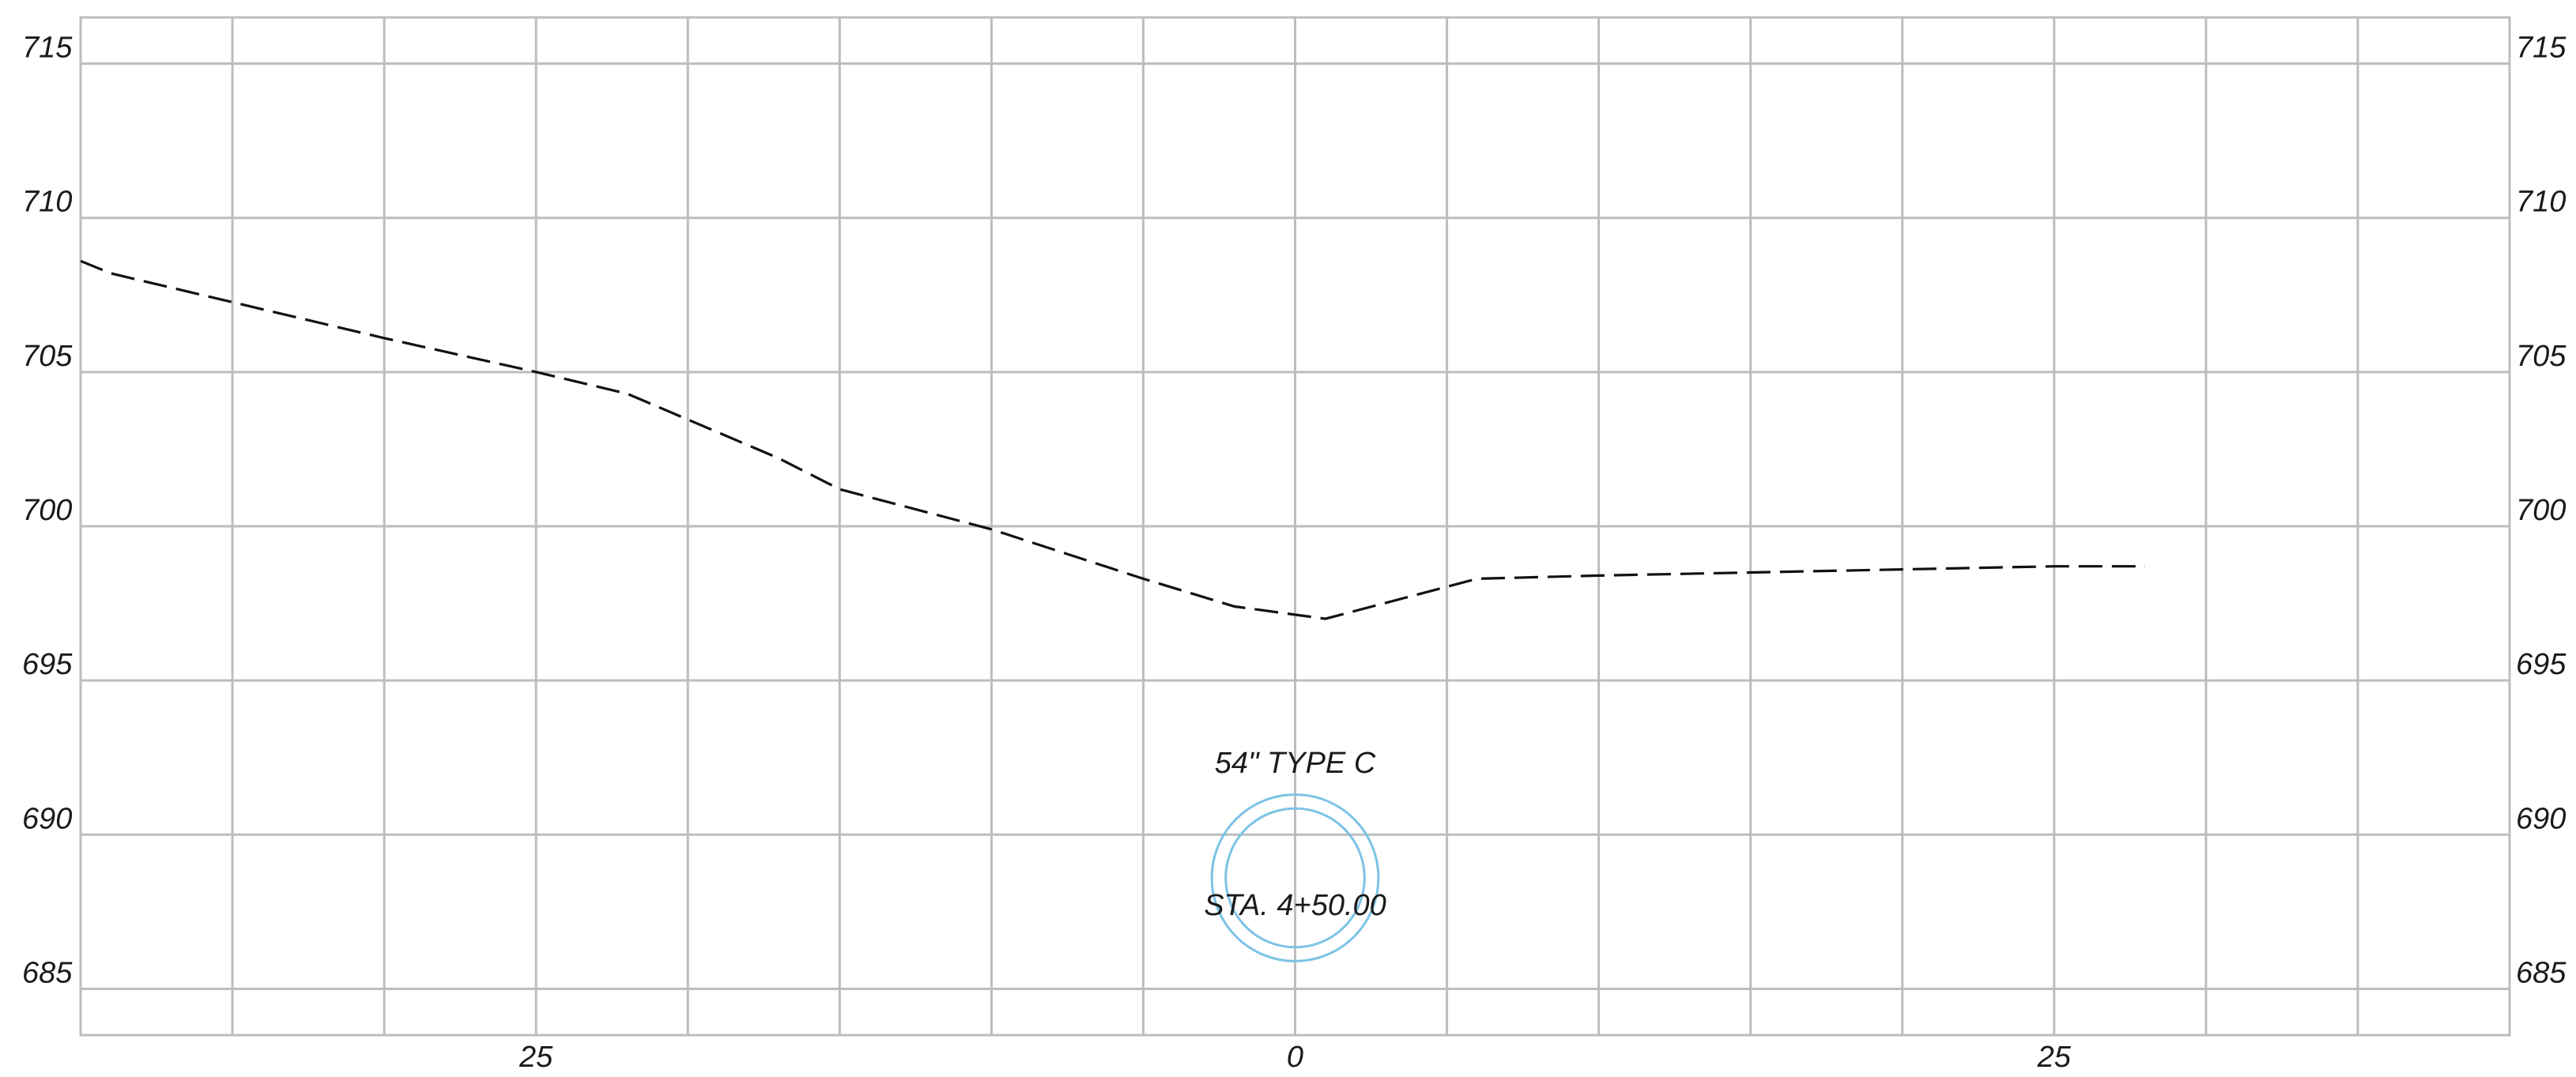 This screenshot has height=1077, width=2576. I want to click on x-tick-label: 0, so click(1295, 1057).